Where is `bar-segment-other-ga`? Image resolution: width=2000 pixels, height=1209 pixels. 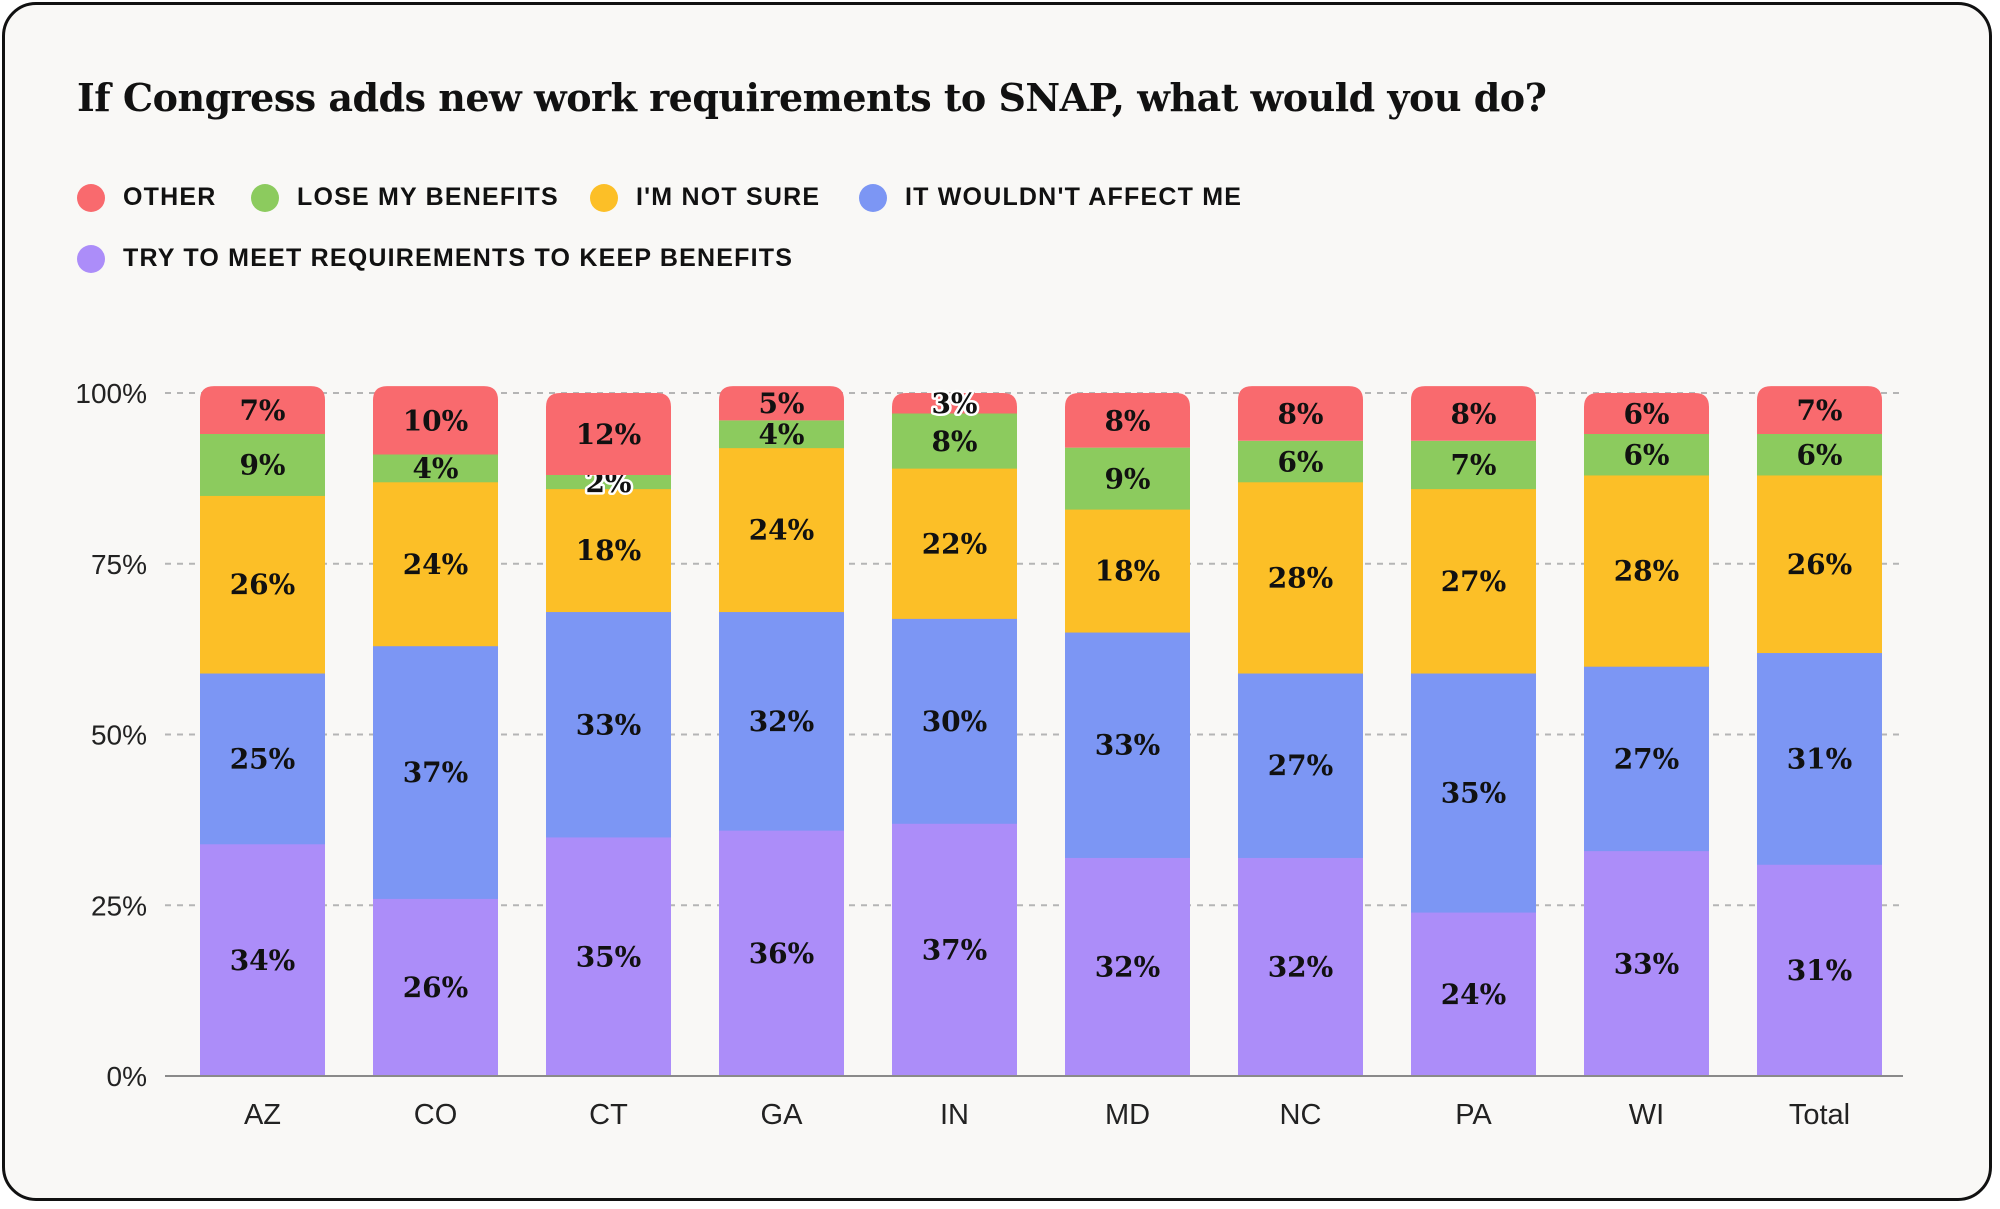 bar-segment-other-ga is located at coordinates (781, 403).